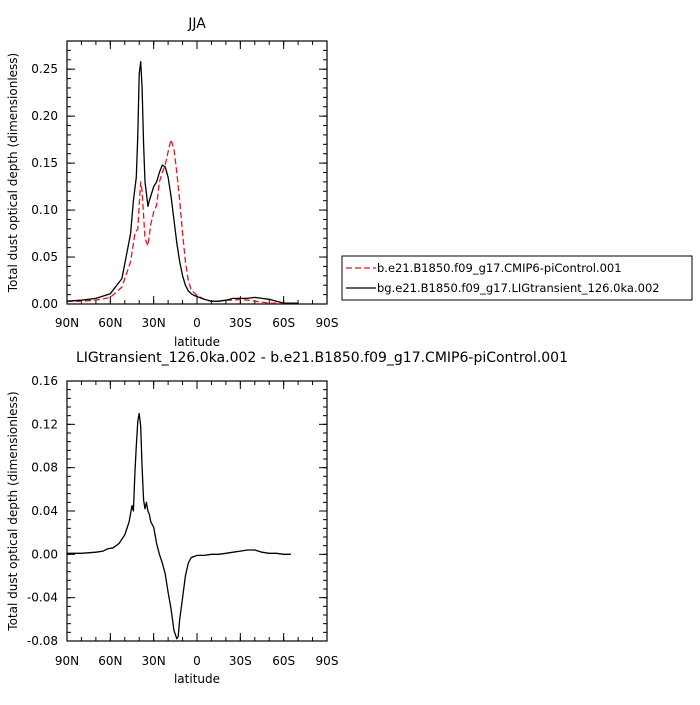  I want to click on y-tick-label: 0.25, so click(44, 69).